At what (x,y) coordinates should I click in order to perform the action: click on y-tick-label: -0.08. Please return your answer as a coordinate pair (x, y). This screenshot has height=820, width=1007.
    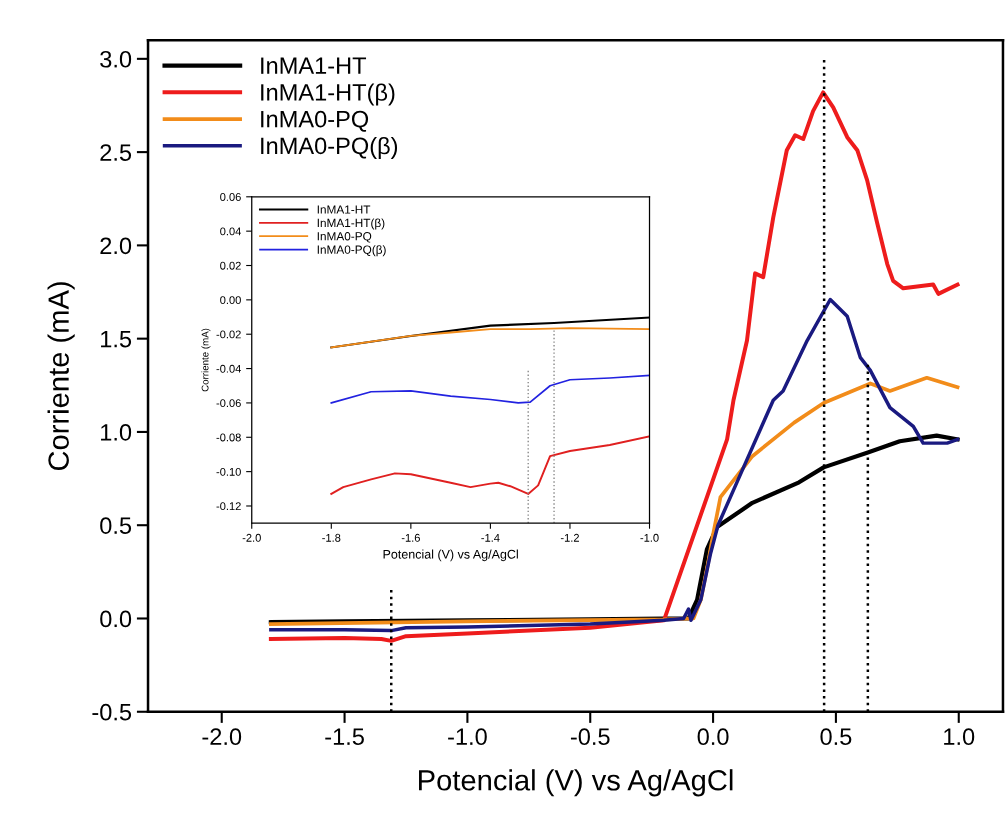
    Looking at the image, I should click on (228, 437).